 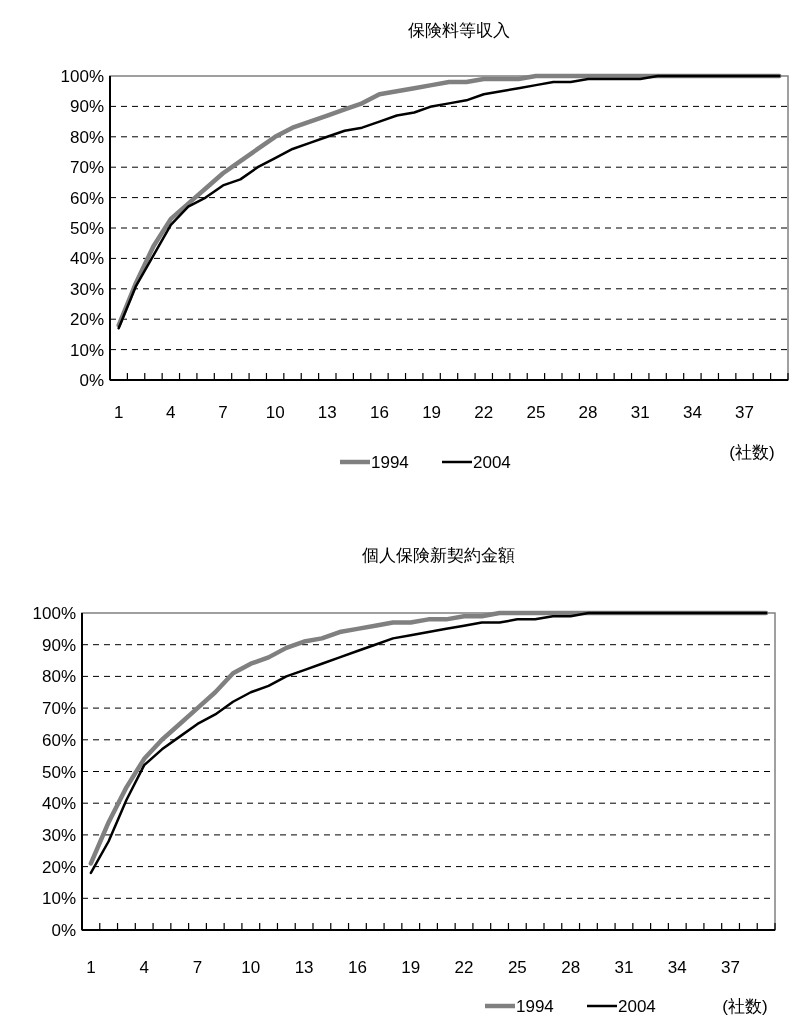 I want to click on chart-title: 個人保険新契約金額, so click(x=438, y=555).